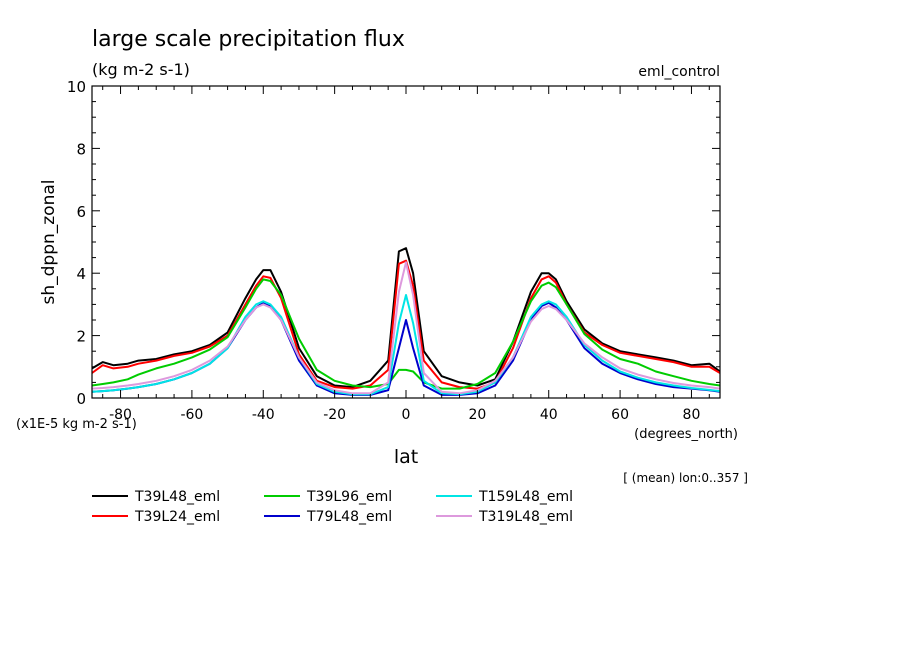  I want to click on x-tick-label: 0, so click(406, 415).